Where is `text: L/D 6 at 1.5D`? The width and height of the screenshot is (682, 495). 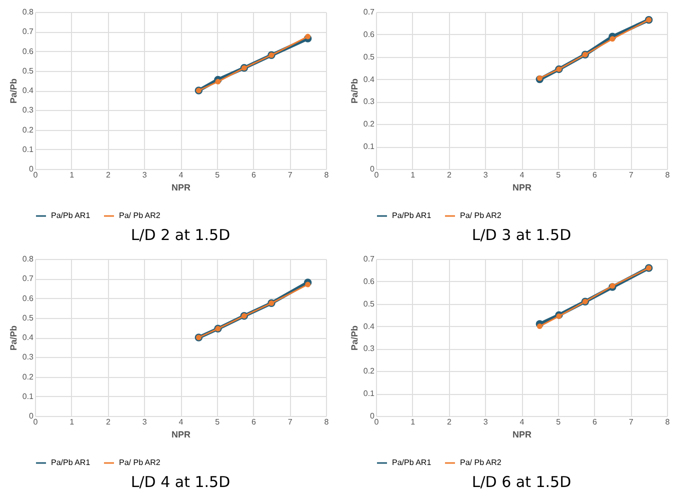
text: L/D 6 at 1.5D is located at coordinates (522, 482).